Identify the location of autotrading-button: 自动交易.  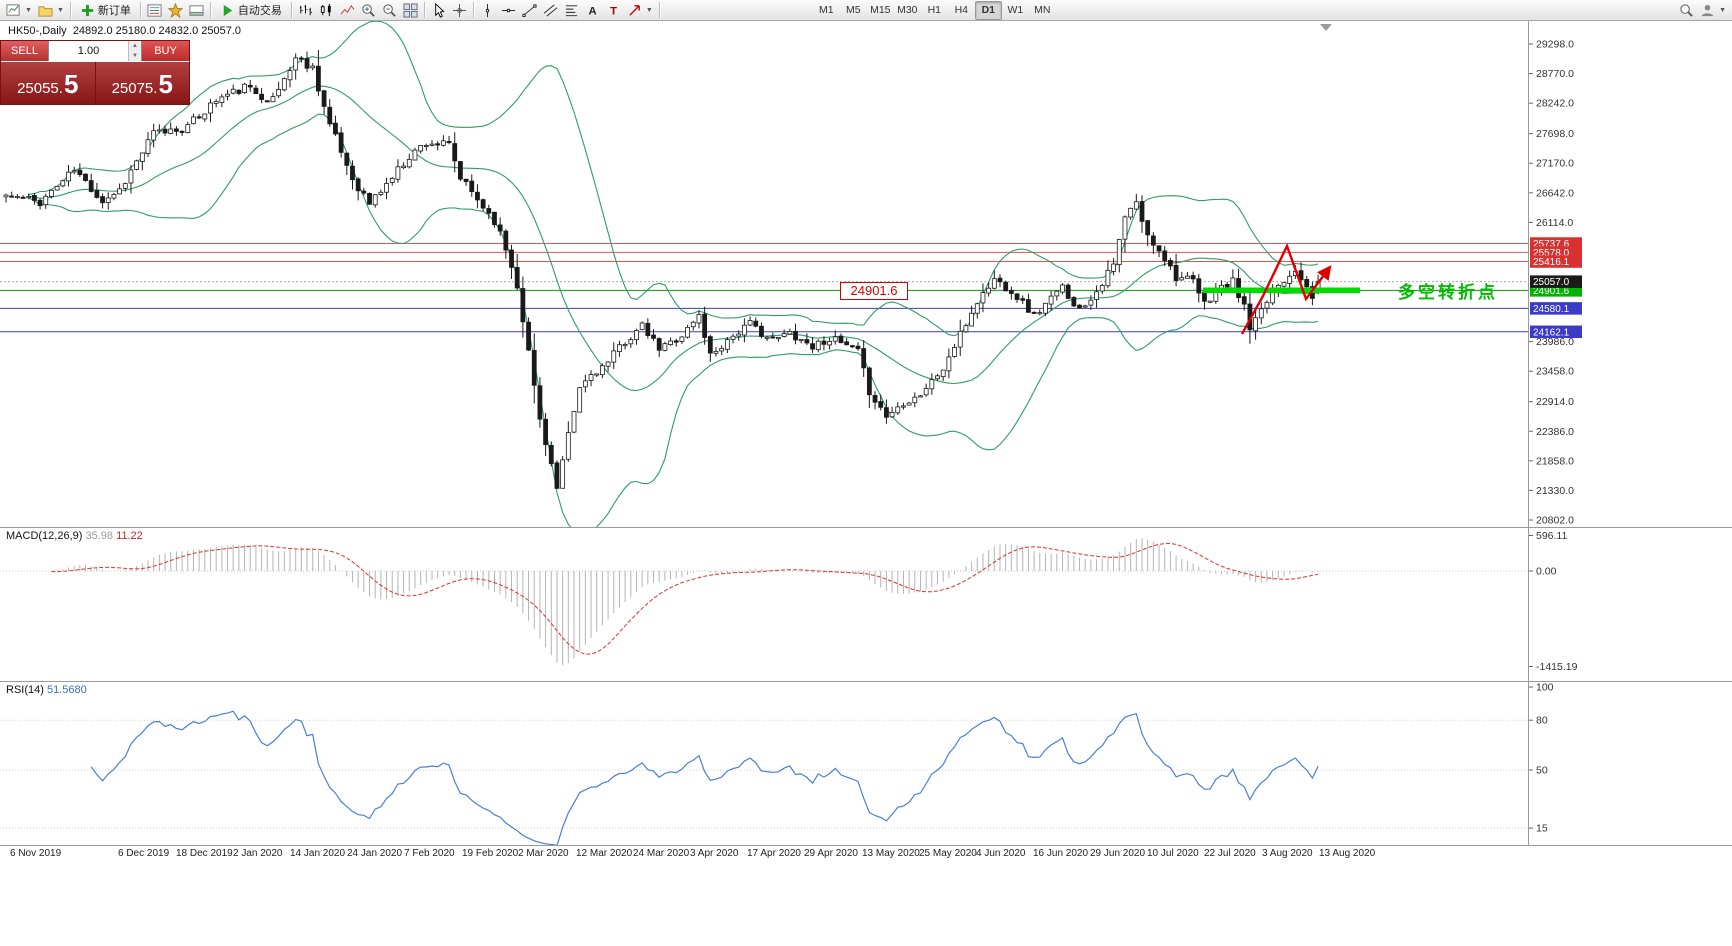
(251, 10).